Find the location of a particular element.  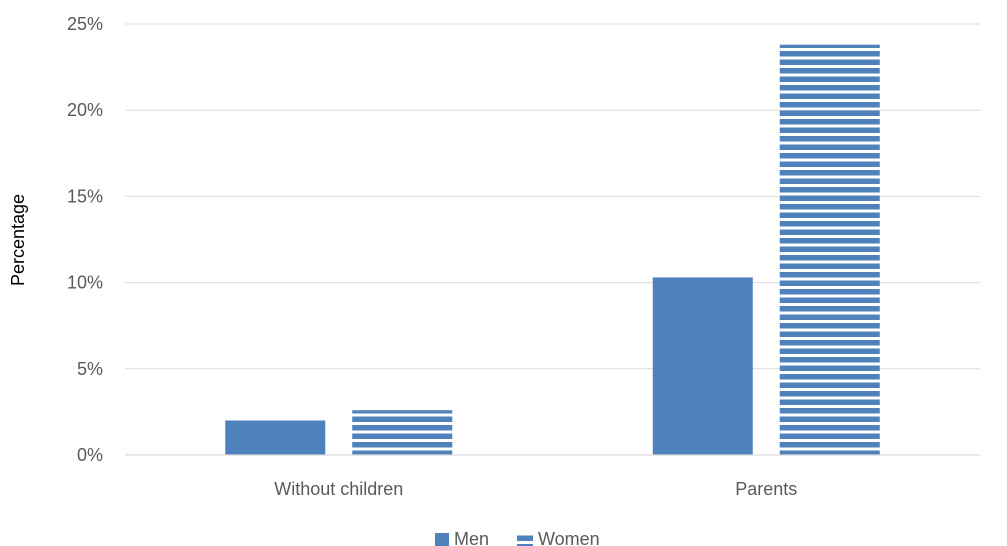

x-tick-label: Parents is located at coordinates (766, 489).